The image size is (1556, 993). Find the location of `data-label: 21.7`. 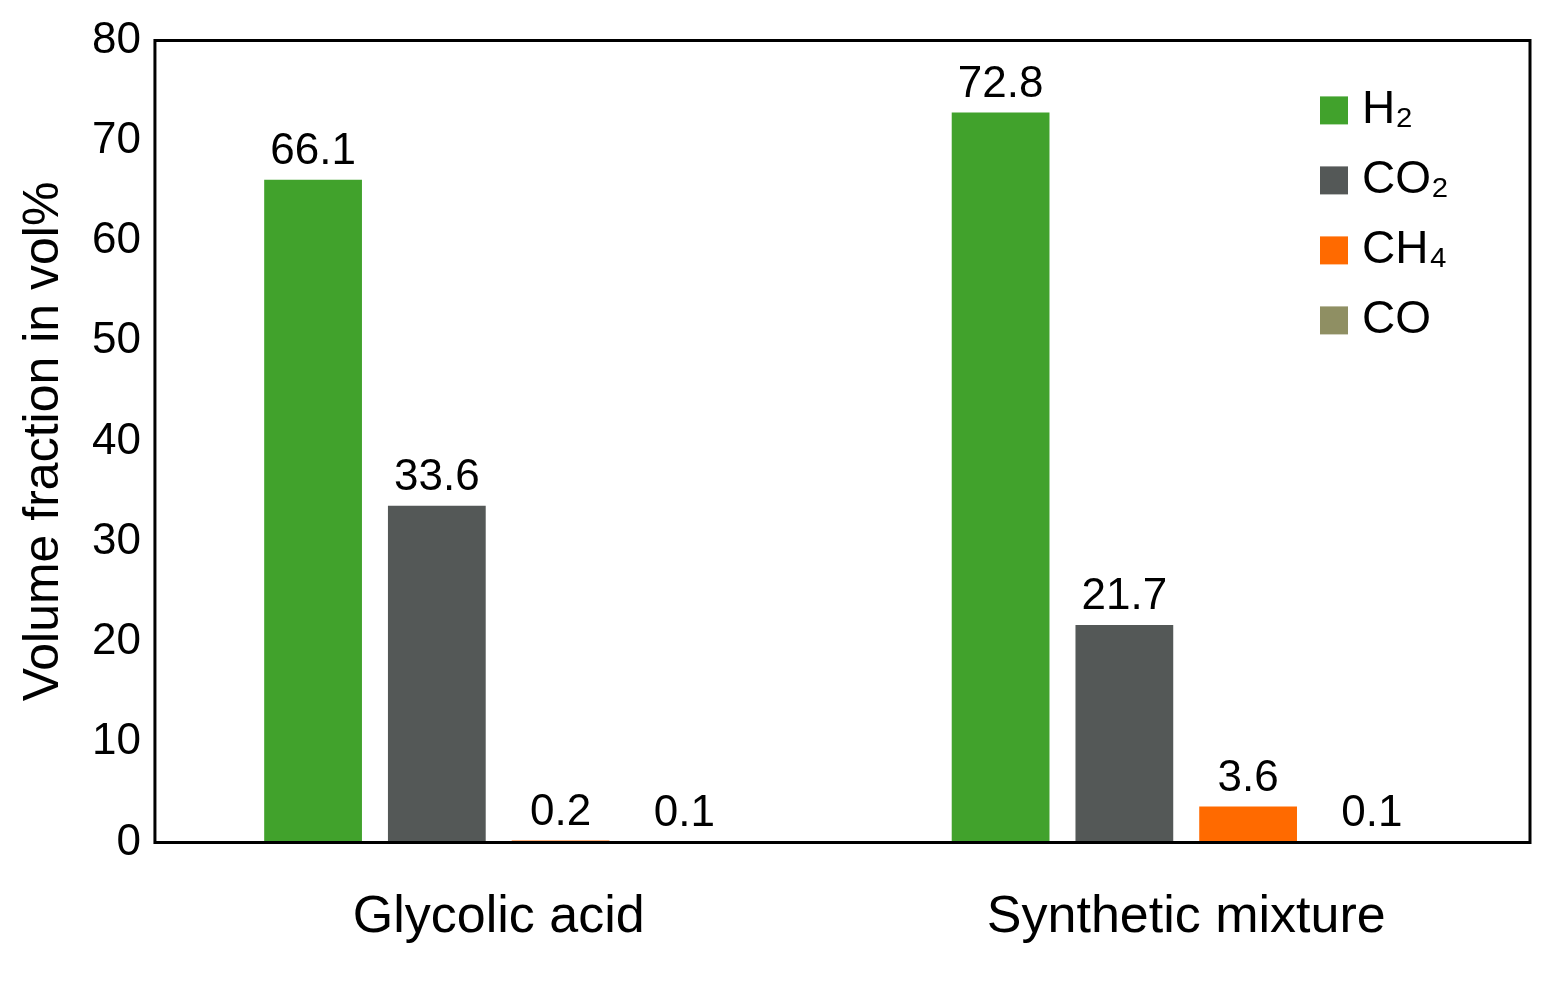

data-label: 21.7 is located at coordinates (1124, 594).